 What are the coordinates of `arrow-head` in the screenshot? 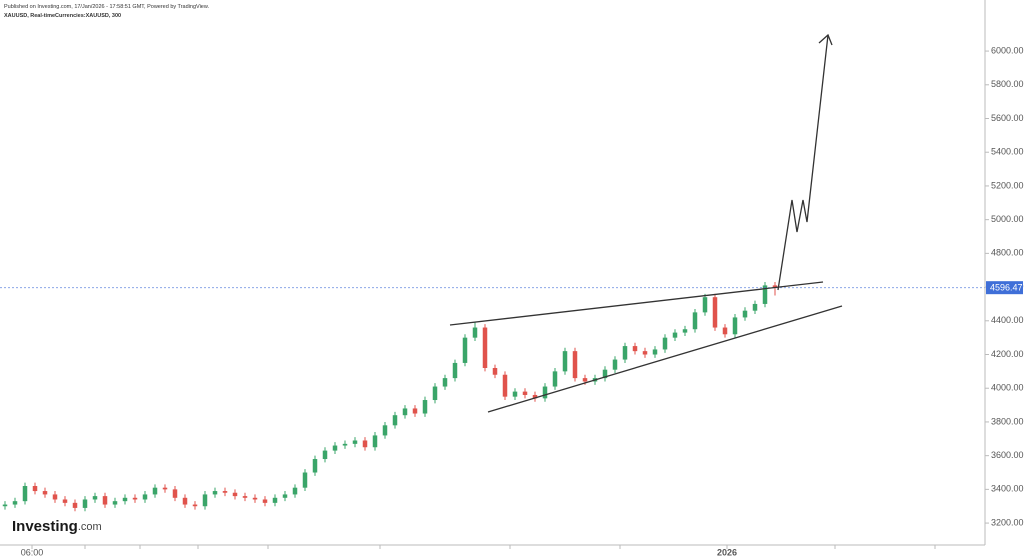 It's located at (825, 39).